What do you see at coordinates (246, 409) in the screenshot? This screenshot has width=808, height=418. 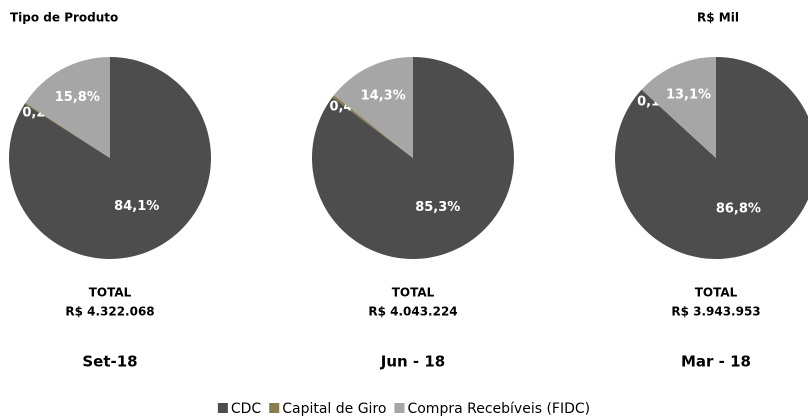 I see `legend-label: CDC` at bounding box center [246, 409].